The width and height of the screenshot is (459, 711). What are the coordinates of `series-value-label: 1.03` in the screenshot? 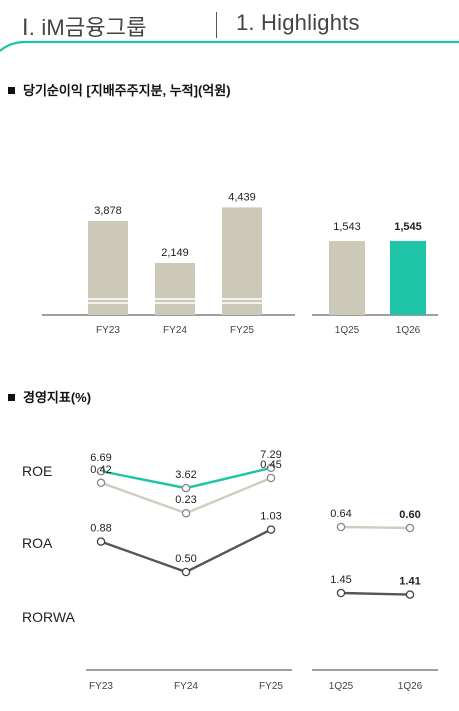 It's located at (270, 517).